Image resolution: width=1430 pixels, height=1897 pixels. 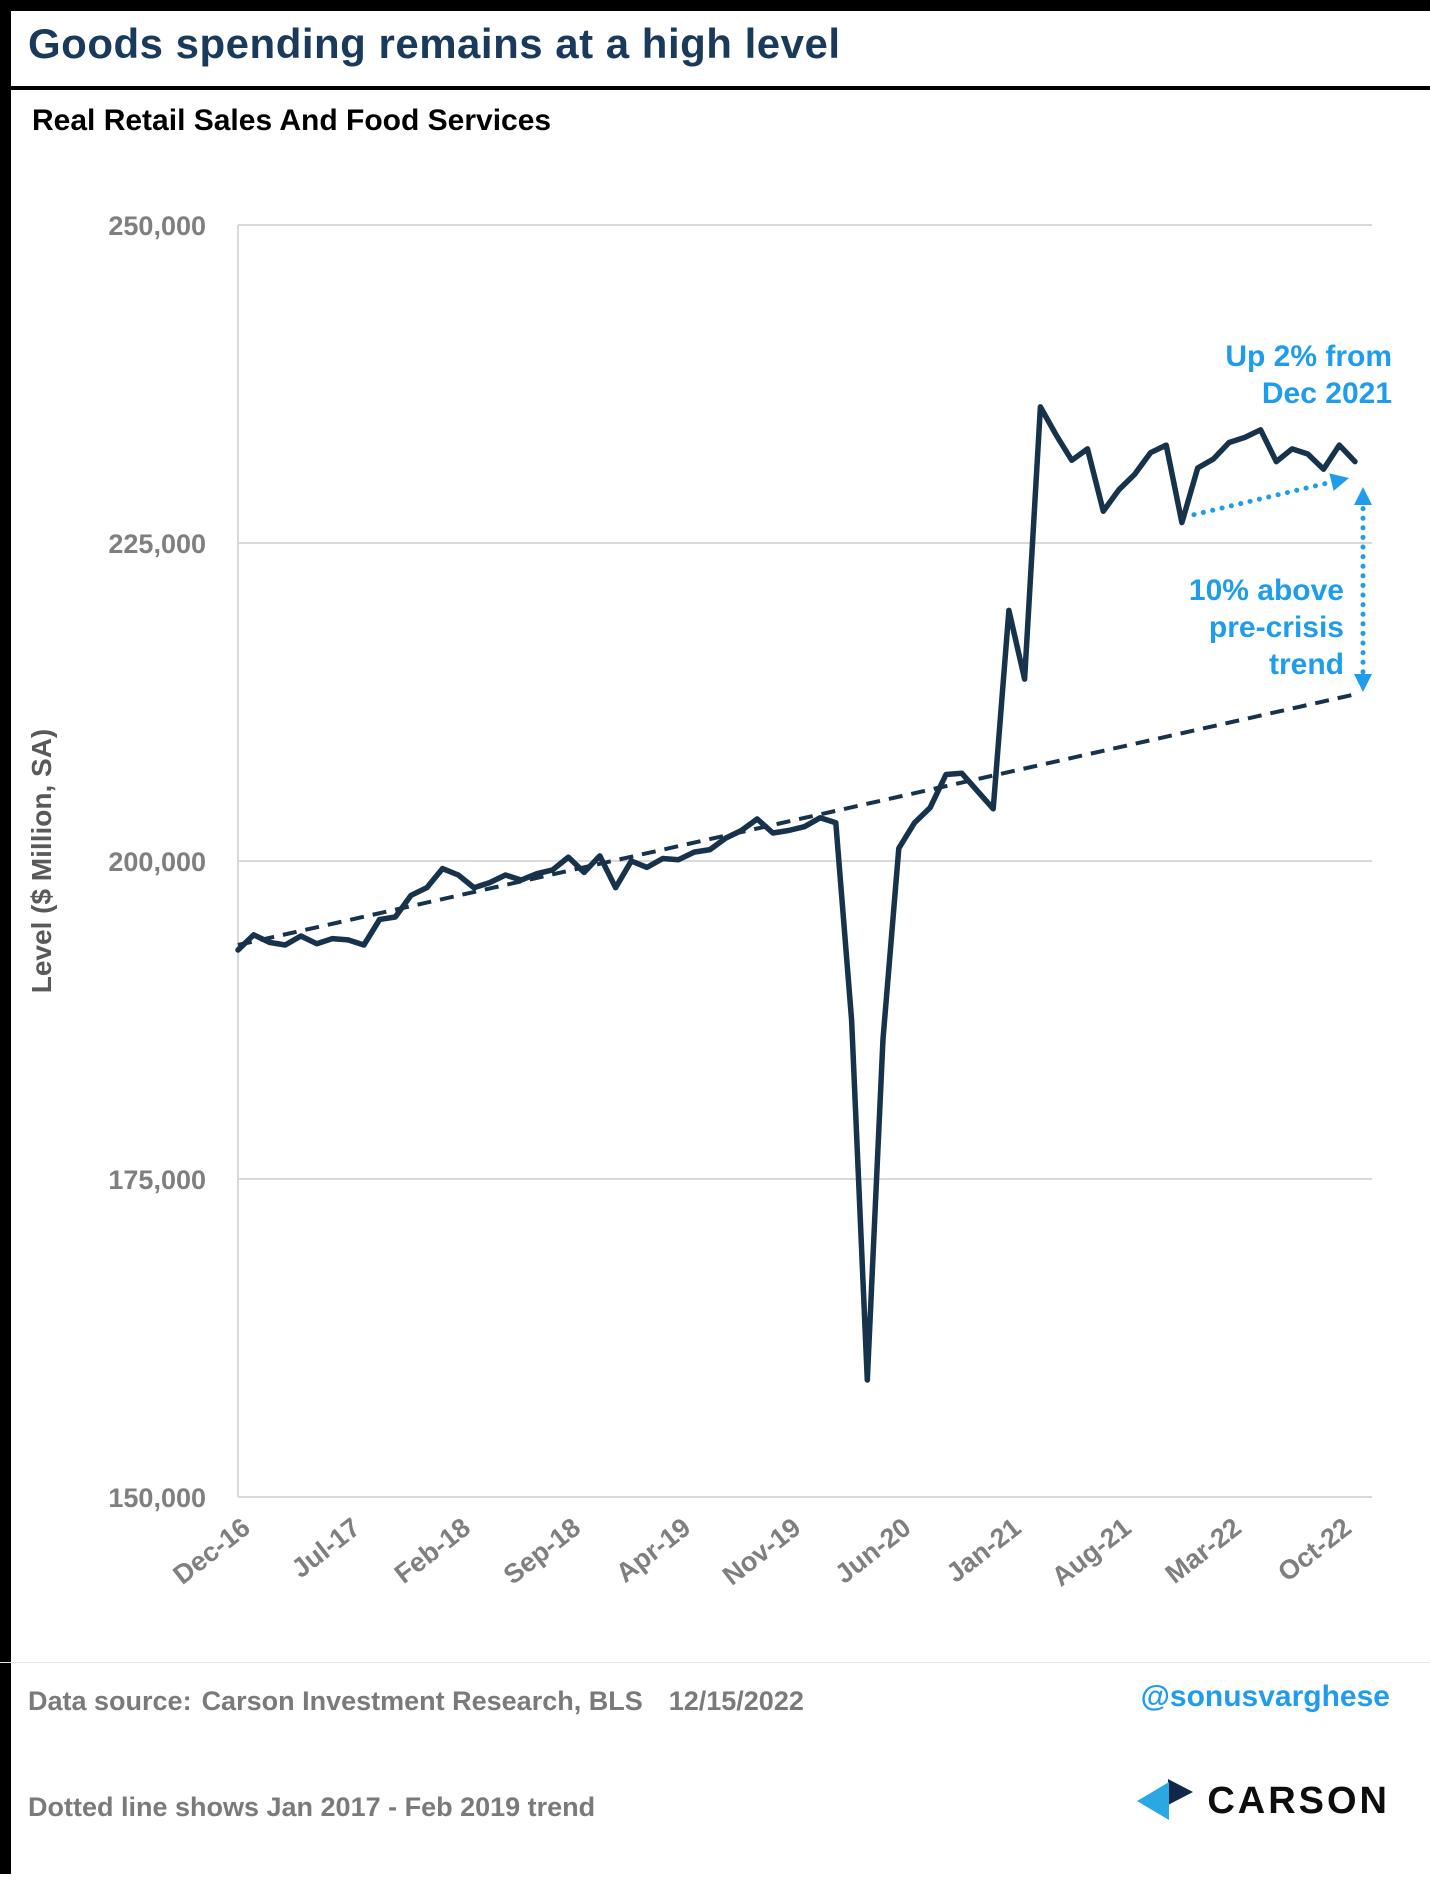 What do you see at coordinates (984, 1550) in the screenshot?
I see `x-tick-label: Jan-21` at bounding box center [984, 1550].